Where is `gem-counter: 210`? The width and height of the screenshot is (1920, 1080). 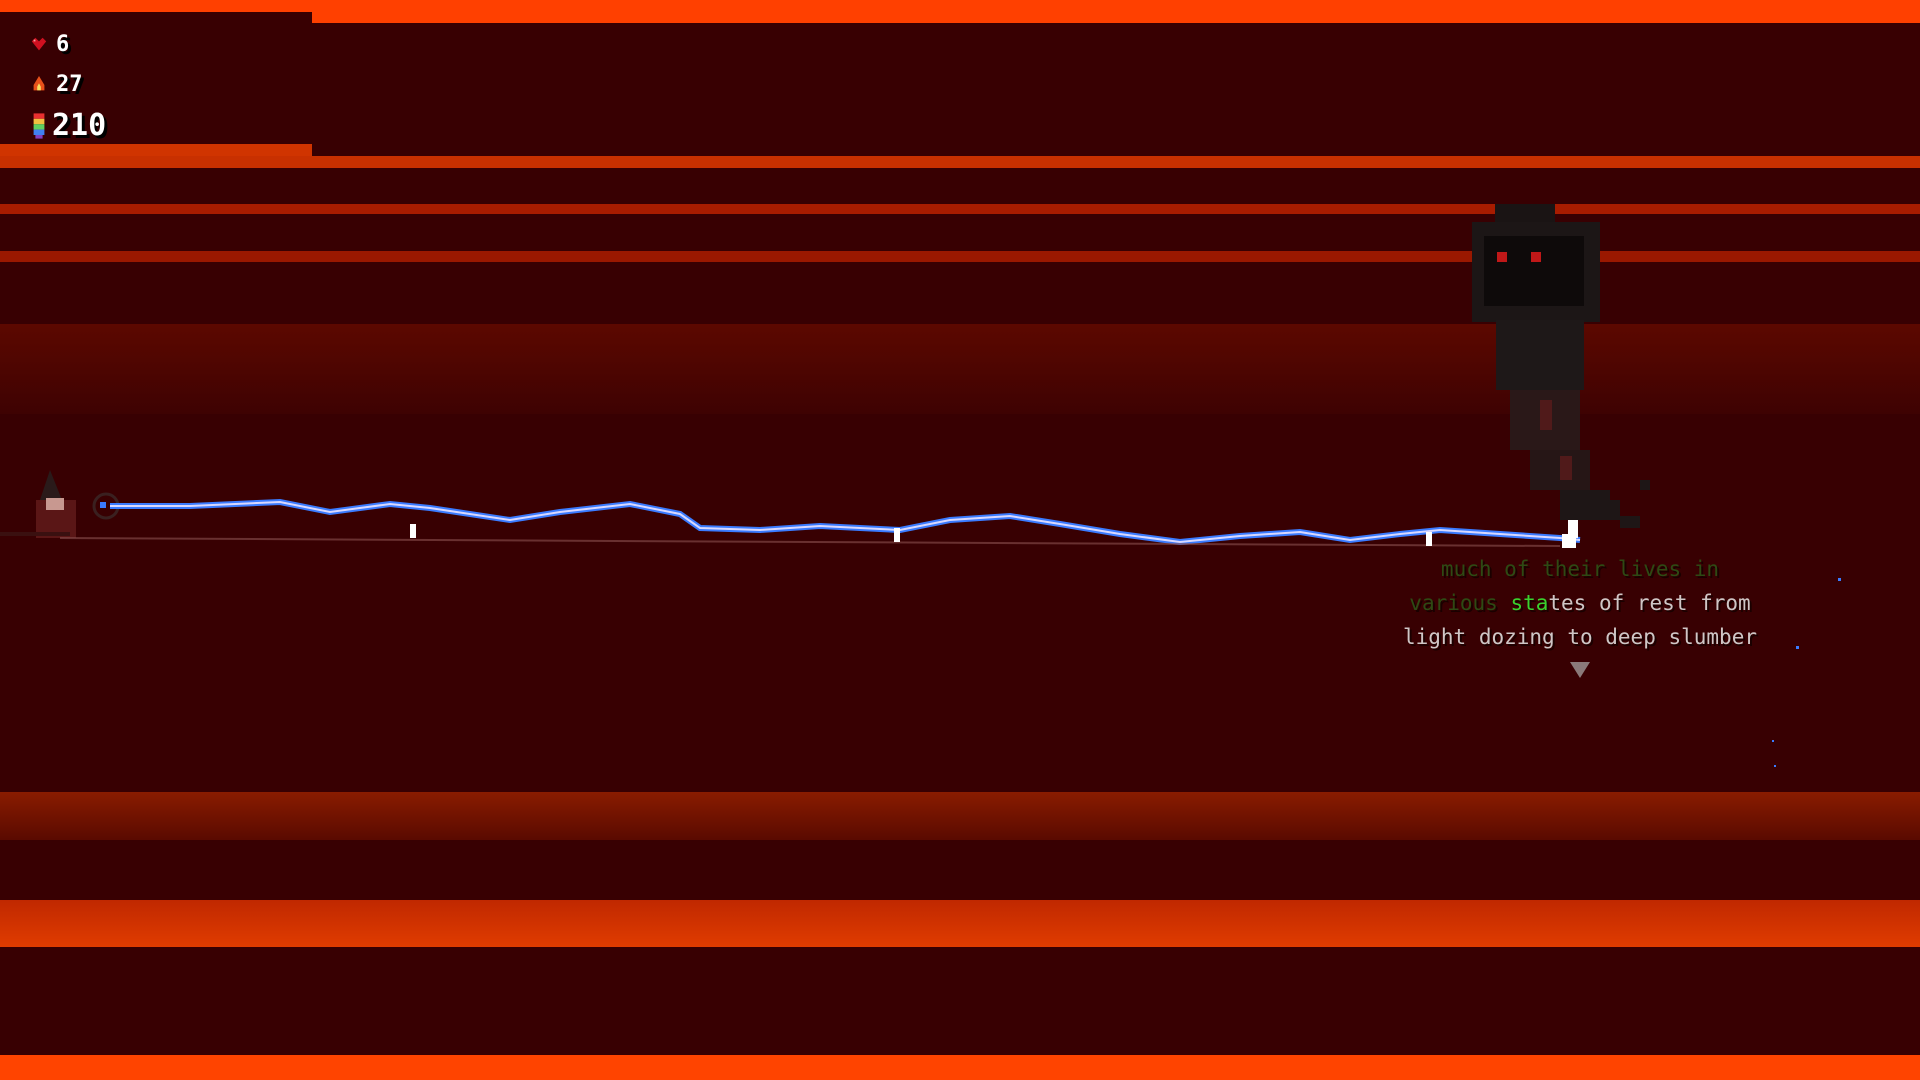
gem-counter: 210 is located at coordinates (68, 125).